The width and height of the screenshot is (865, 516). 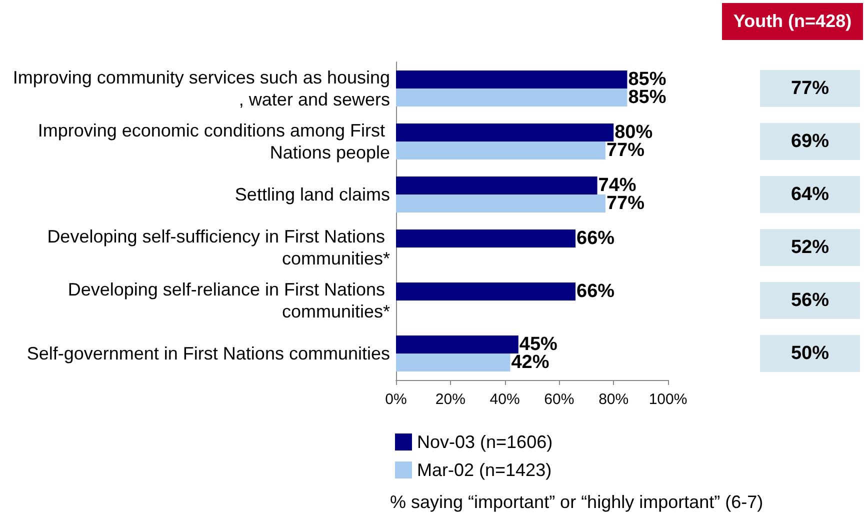 I want to click on legend-label: Mar-02 (n=1423), so click(x=484, y=470).